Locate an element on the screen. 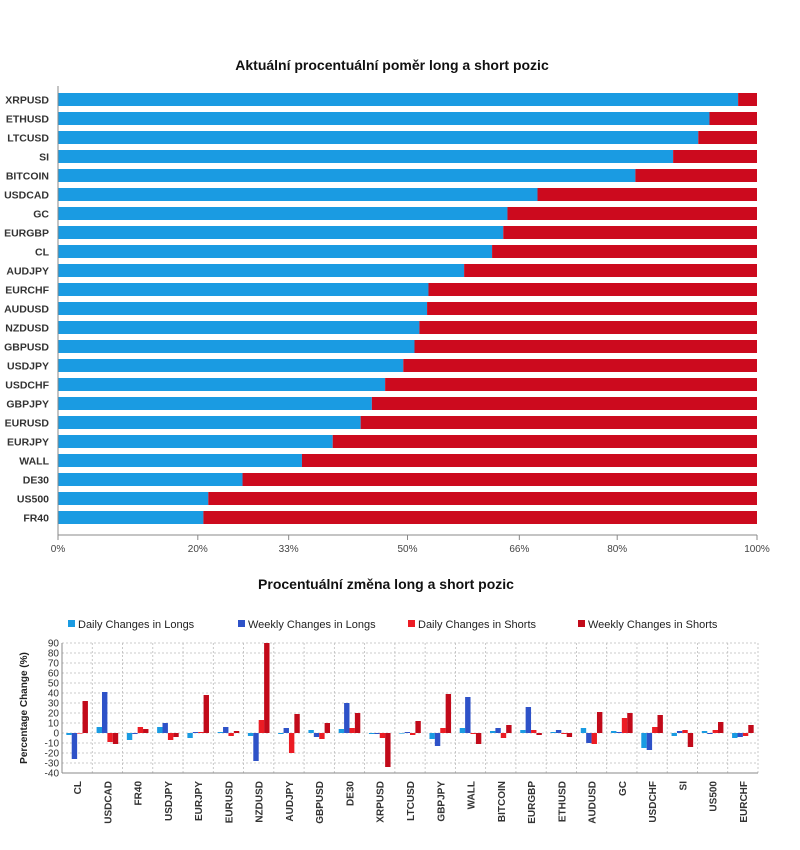 This screenshot has width=800, height=850. ratio-short-bar-fr40 is located at coordinates (480, 517).